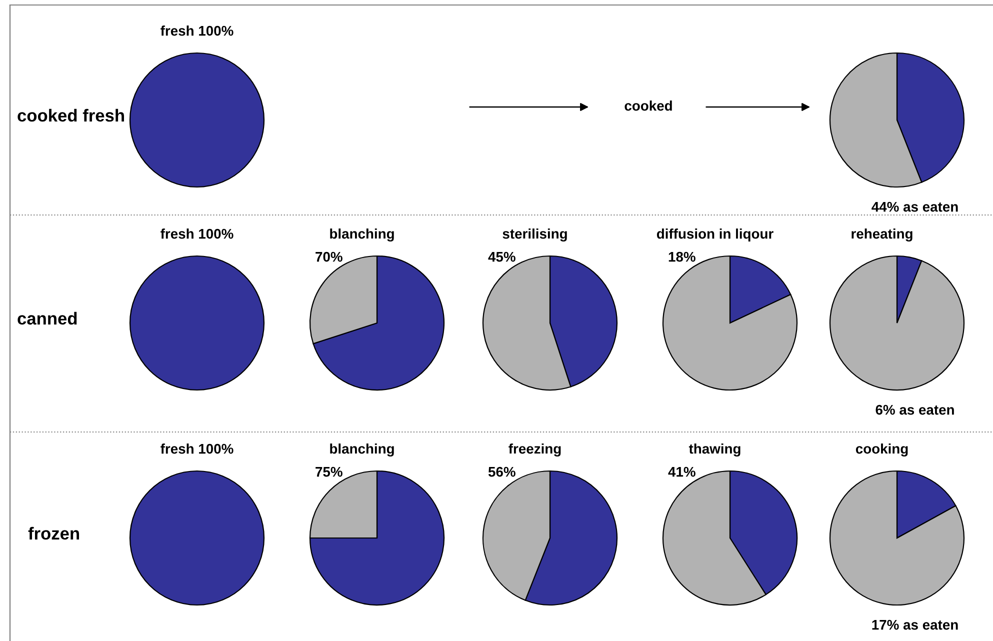 Image resolution: width=993 pixels, height=641 pixels. What do you see at coordinates (682, 257) in the screenshot?
I see `chart-subtitle: 18%` at bounding box center [682, 257].